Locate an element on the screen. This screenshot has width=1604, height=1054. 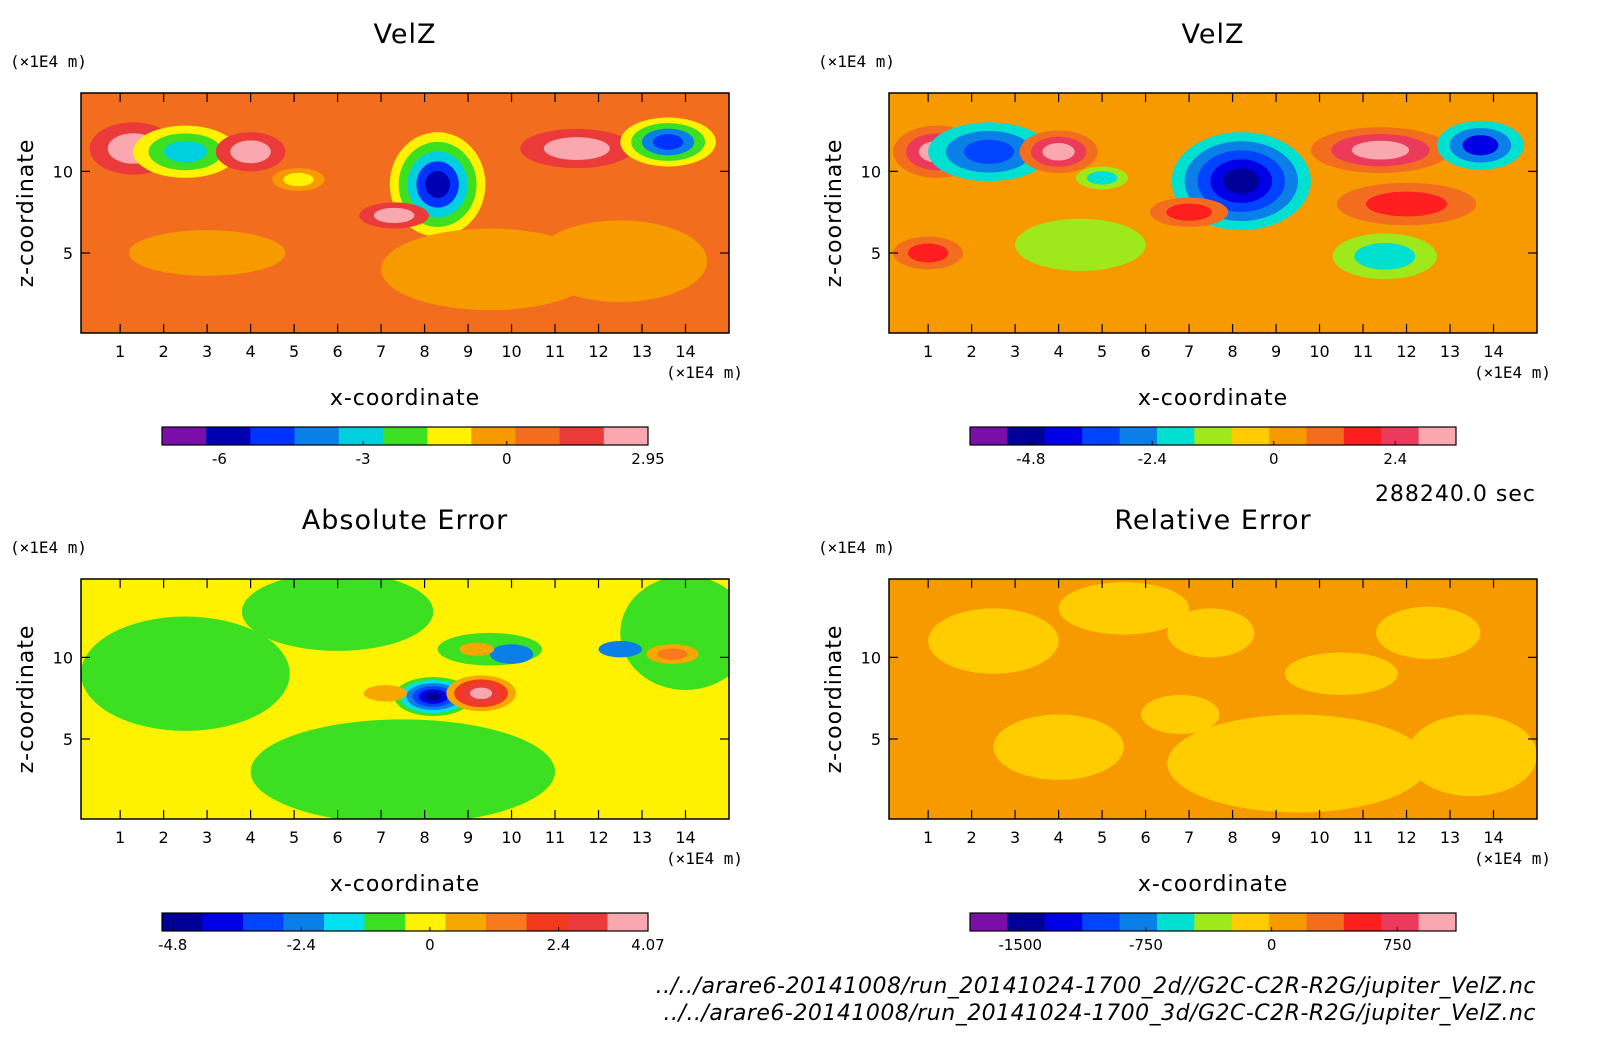
x-tick-label: 1 is located at coordinates (928, 351).